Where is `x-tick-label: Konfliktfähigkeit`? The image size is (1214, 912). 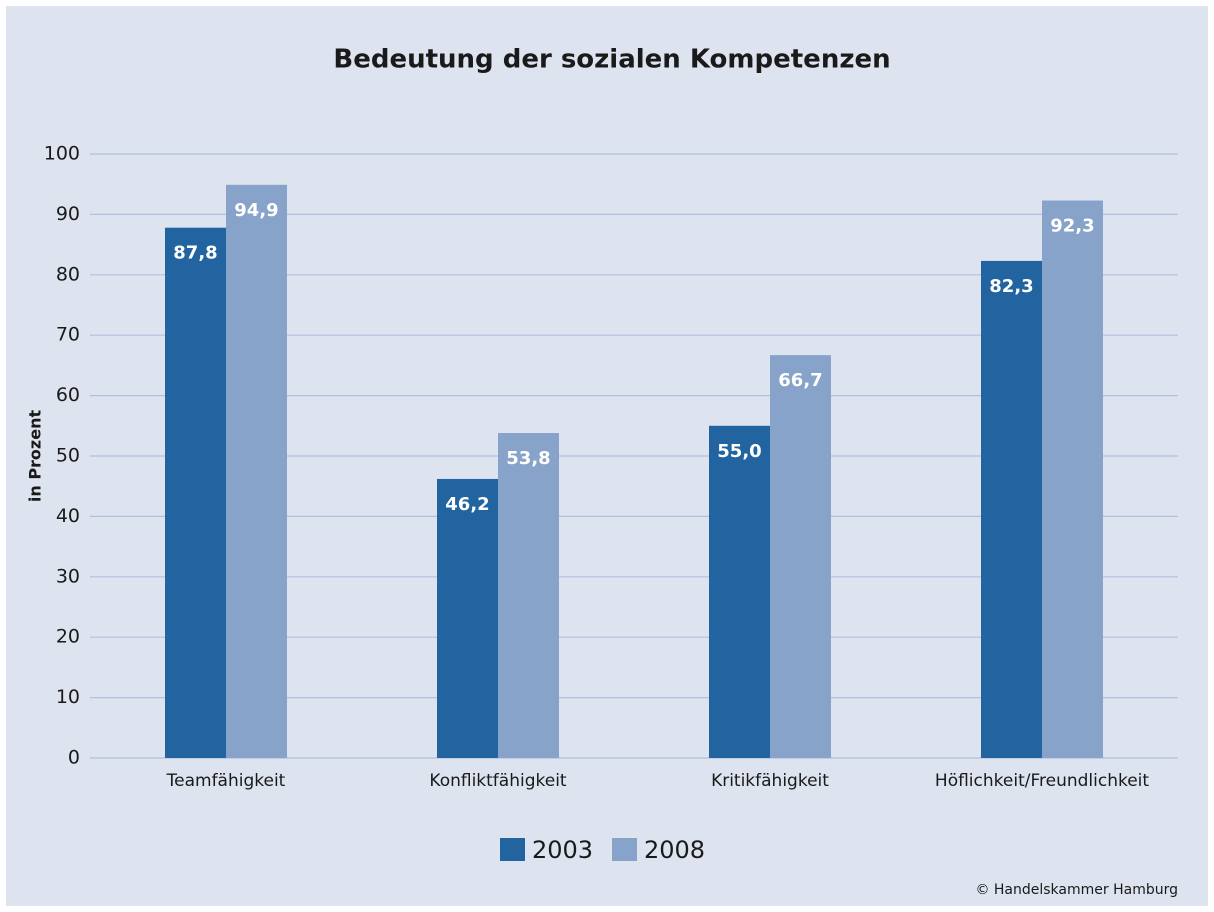 x-tick-label: Konfliktfähigkeit is located at coordinates (498, 781).